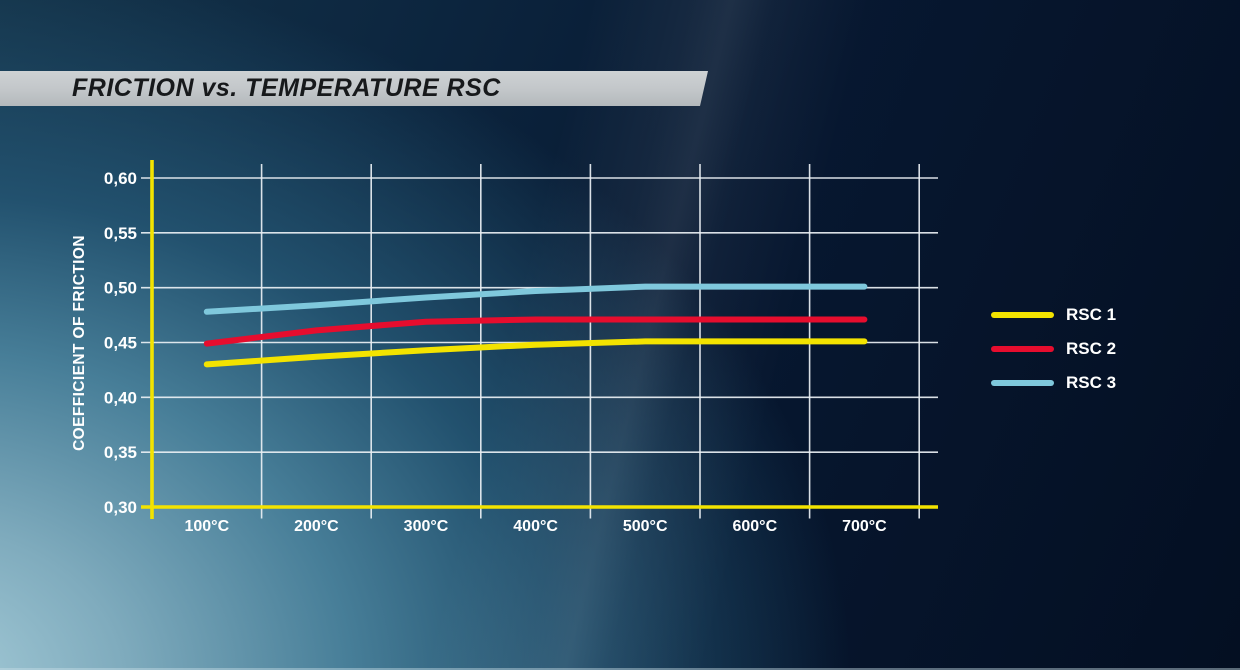  What do you see at coordinates (120, 397) in the screenshot?
I see `y-tick-0-40: 0,40` at bounding box center [120, 397].